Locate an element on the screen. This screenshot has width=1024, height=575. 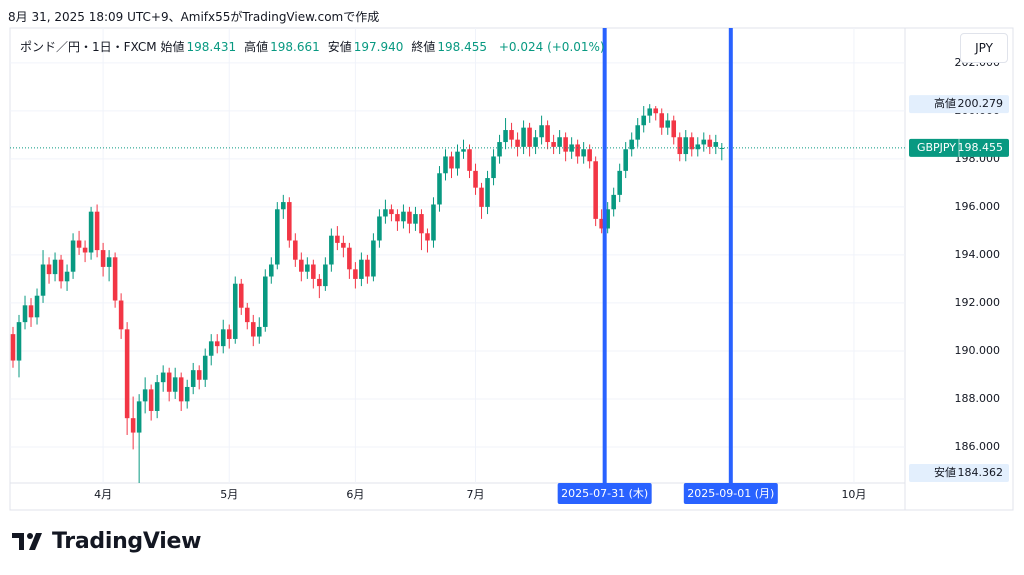
field-label: 安値 is located at coordinates (339, 47).